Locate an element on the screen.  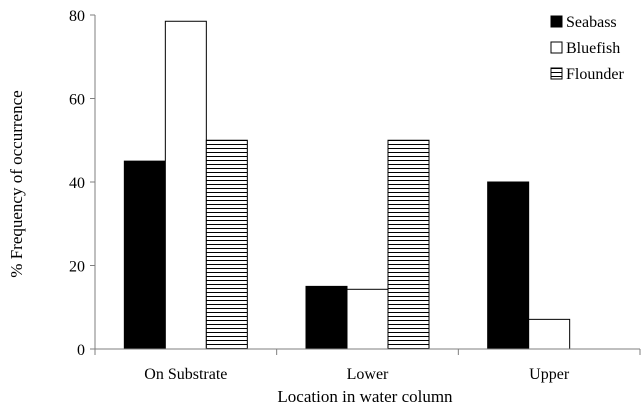
y-axis-title: % Frequency of occurrence is located at coordinates (16, 183).